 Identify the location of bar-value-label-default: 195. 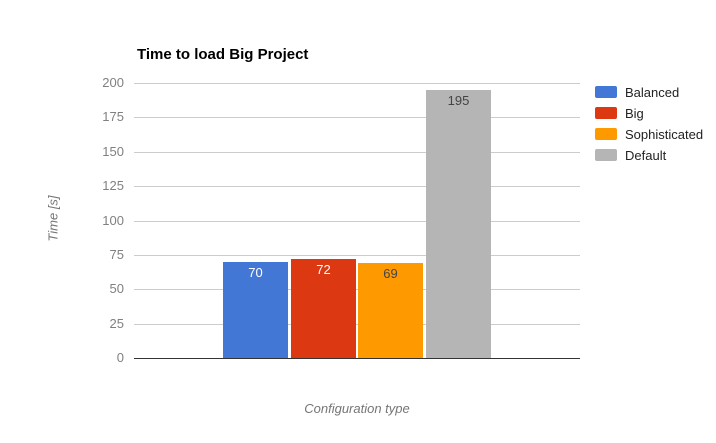
(458, 100).